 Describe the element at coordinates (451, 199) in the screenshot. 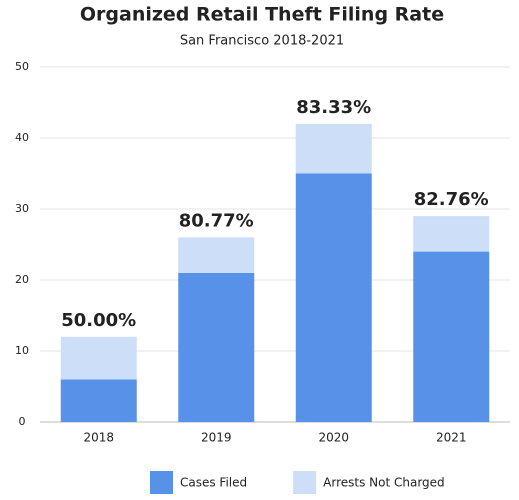

I see `bar-annotation: 82.76%` at that location.